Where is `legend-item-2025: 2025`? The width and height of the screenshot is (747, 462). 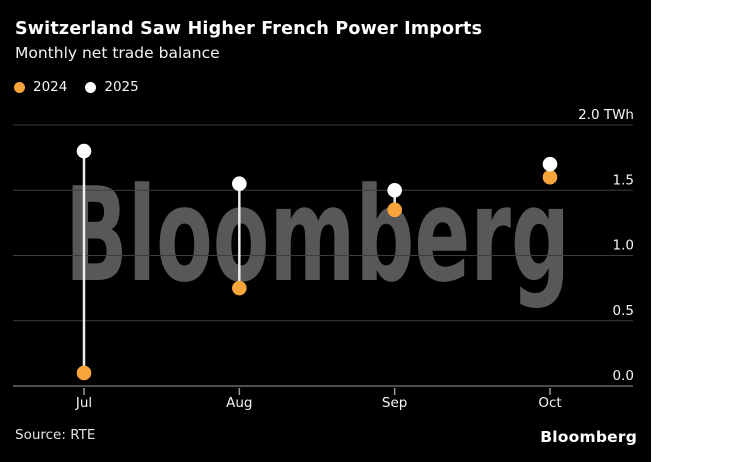 legend-item-2025: 2025 is located at coordinates (112, 87).